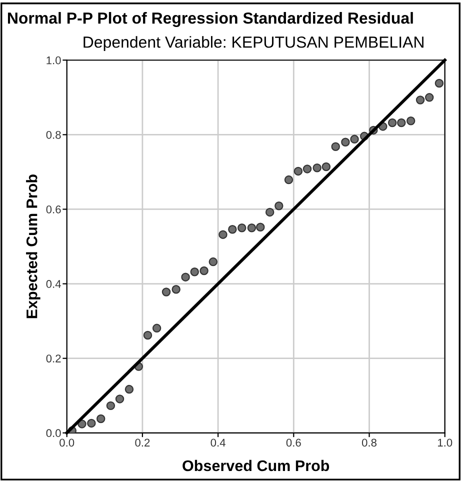  Describe the element at coordinates (53, 210) in the screenshot. I see `y-tick-label: 0.6` at that location.